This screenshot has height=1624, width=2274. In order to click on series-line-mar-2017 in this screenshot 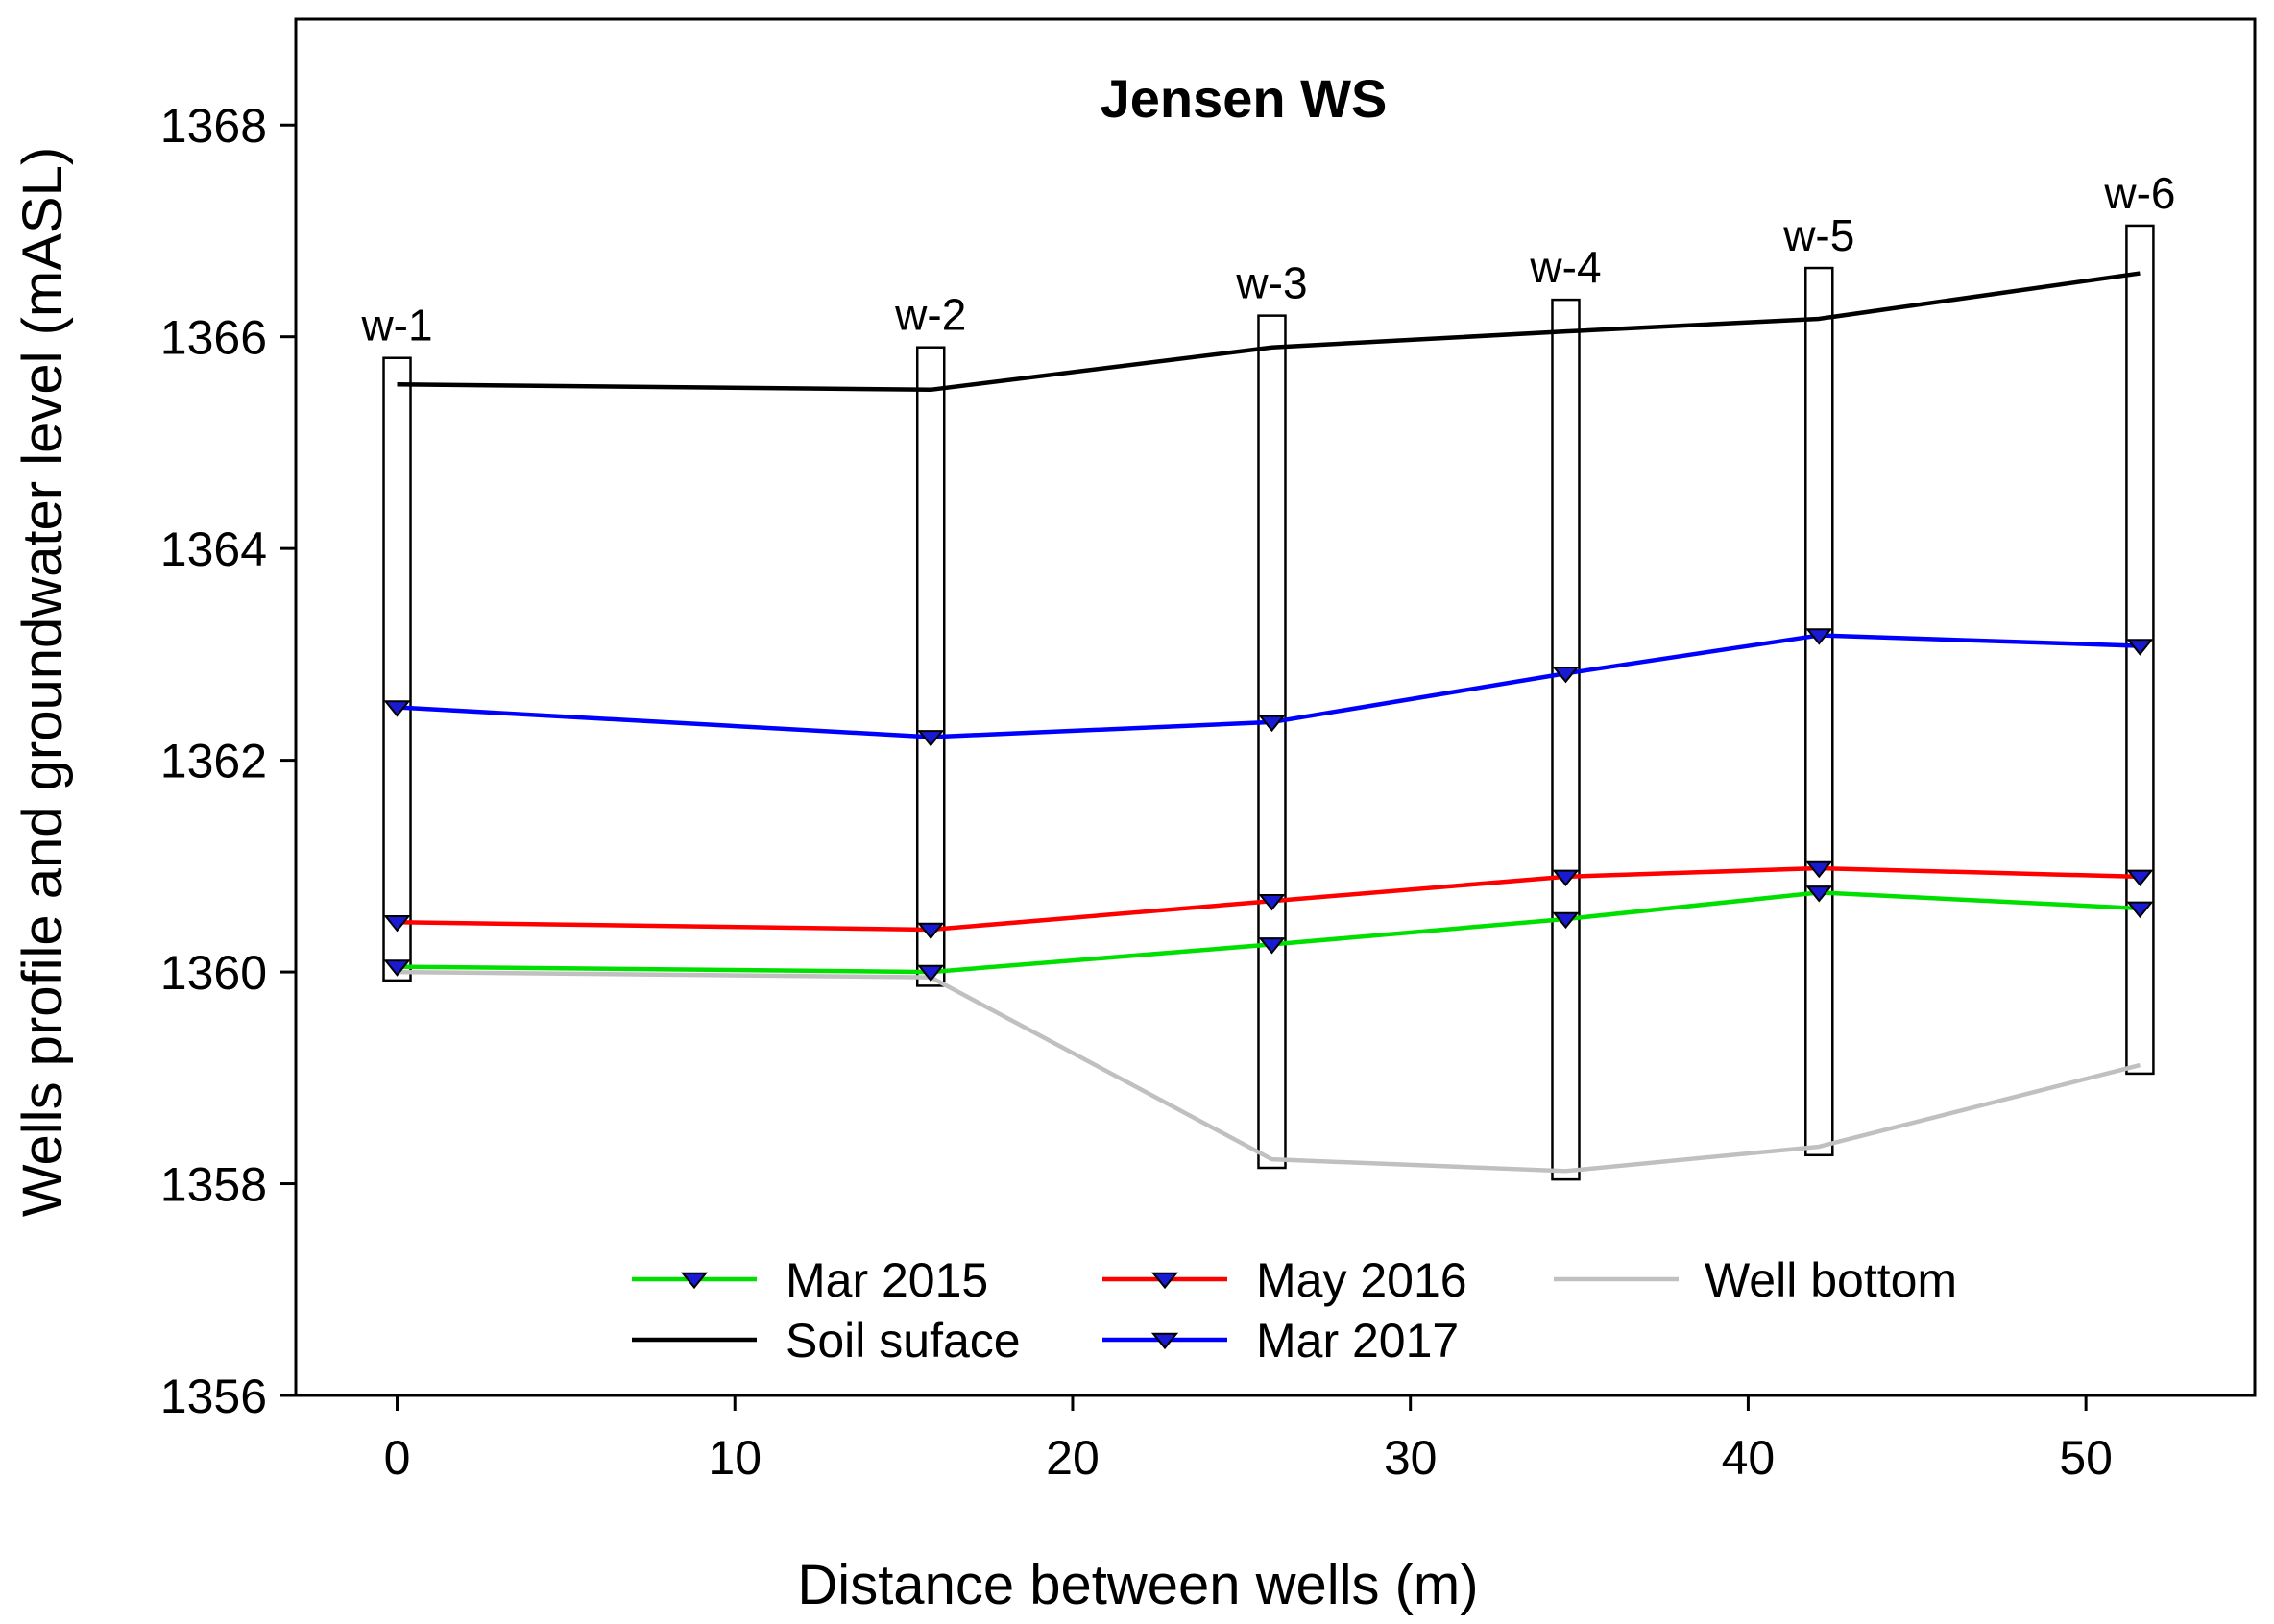, I will do `click(1269, 686)`.